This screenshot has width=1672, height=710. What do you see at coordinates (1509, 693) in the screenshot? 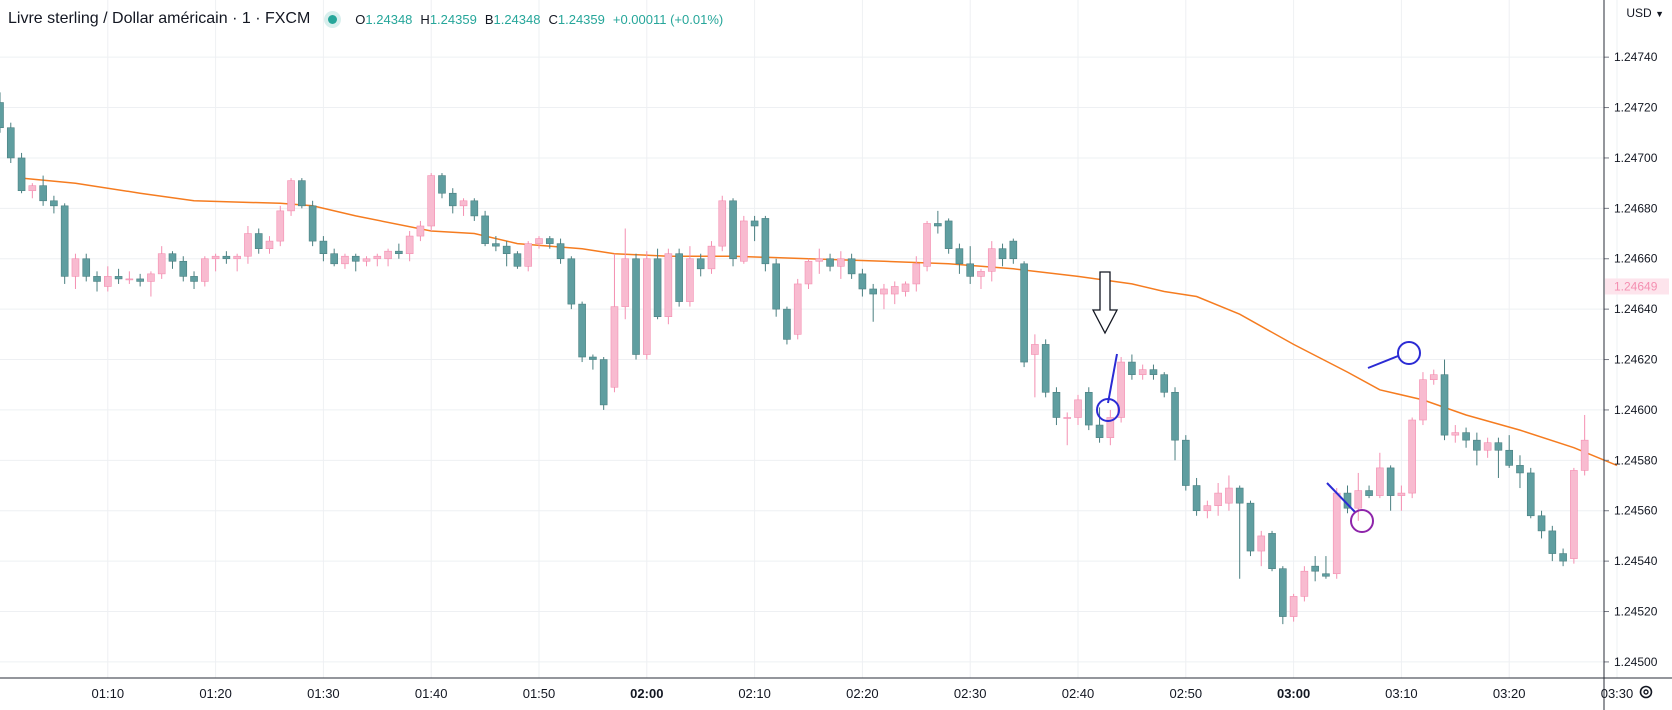
I see `x-tick-label: 03:20` at bounding box center [1509, 693].